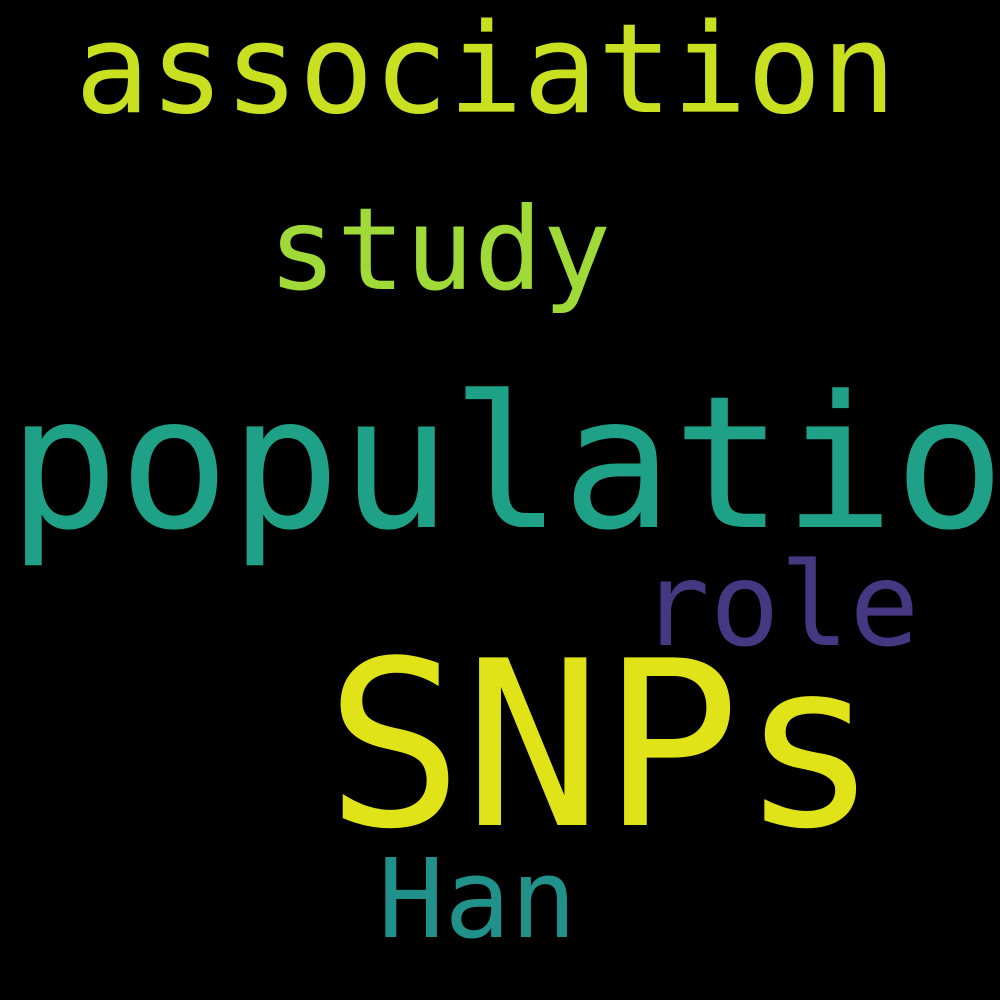  What do you see at coordinates (780, 605) in the screenshot?
I see `word-role: role` at bounding box center [780, 605].